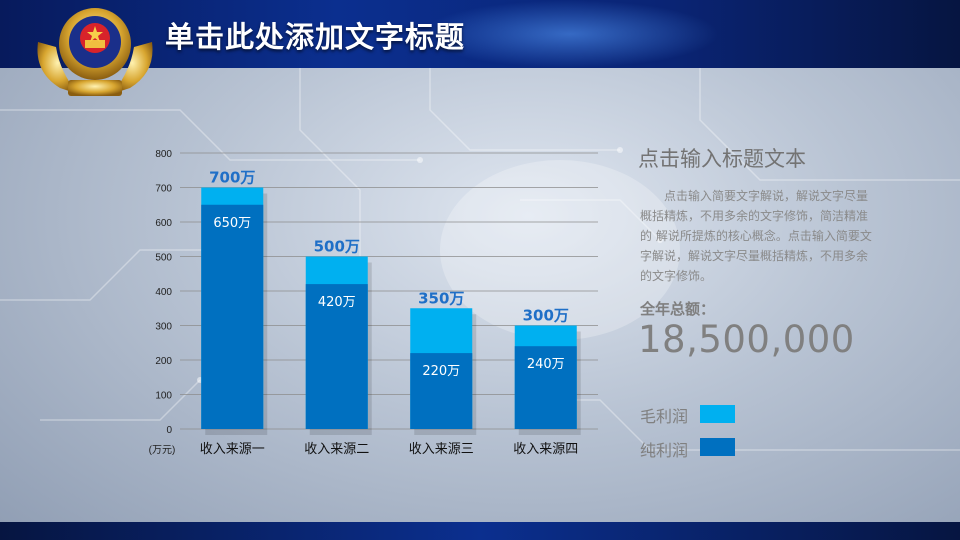  Describe the element at coordinates (163, 327) in the screenshot. I see `y-tick-label: 300` at that location.